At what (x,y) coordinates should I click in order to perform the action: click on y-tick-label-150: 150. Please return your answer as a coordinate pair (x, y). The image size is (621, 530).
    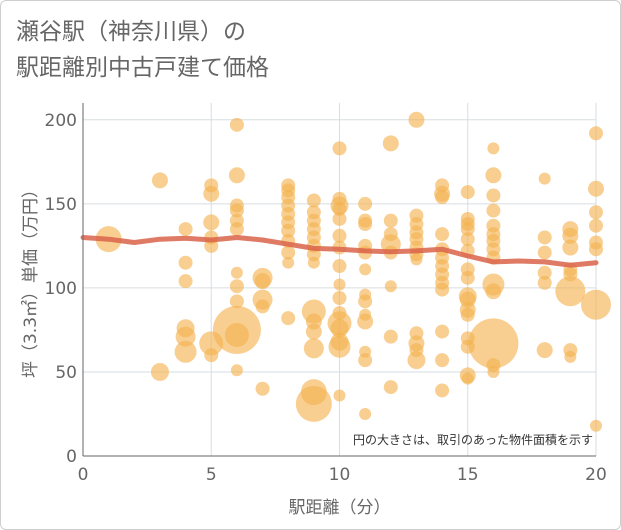
    Looking at the image, I should click on (61, 205).